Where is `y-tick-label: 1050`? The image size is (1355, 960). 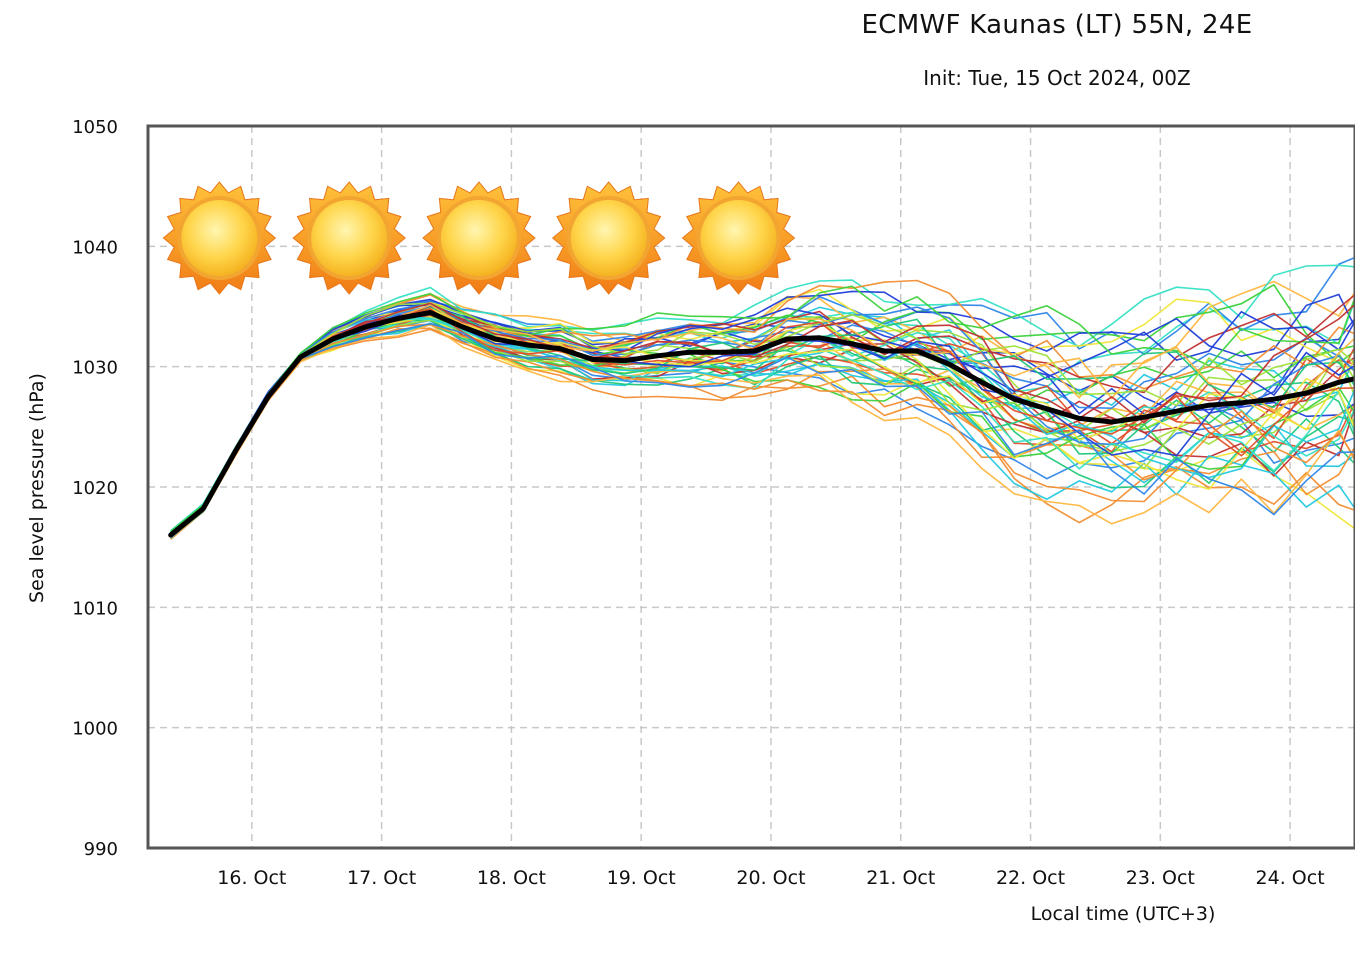
y-tick-label: 1050 is located at coordinates (95, 127).